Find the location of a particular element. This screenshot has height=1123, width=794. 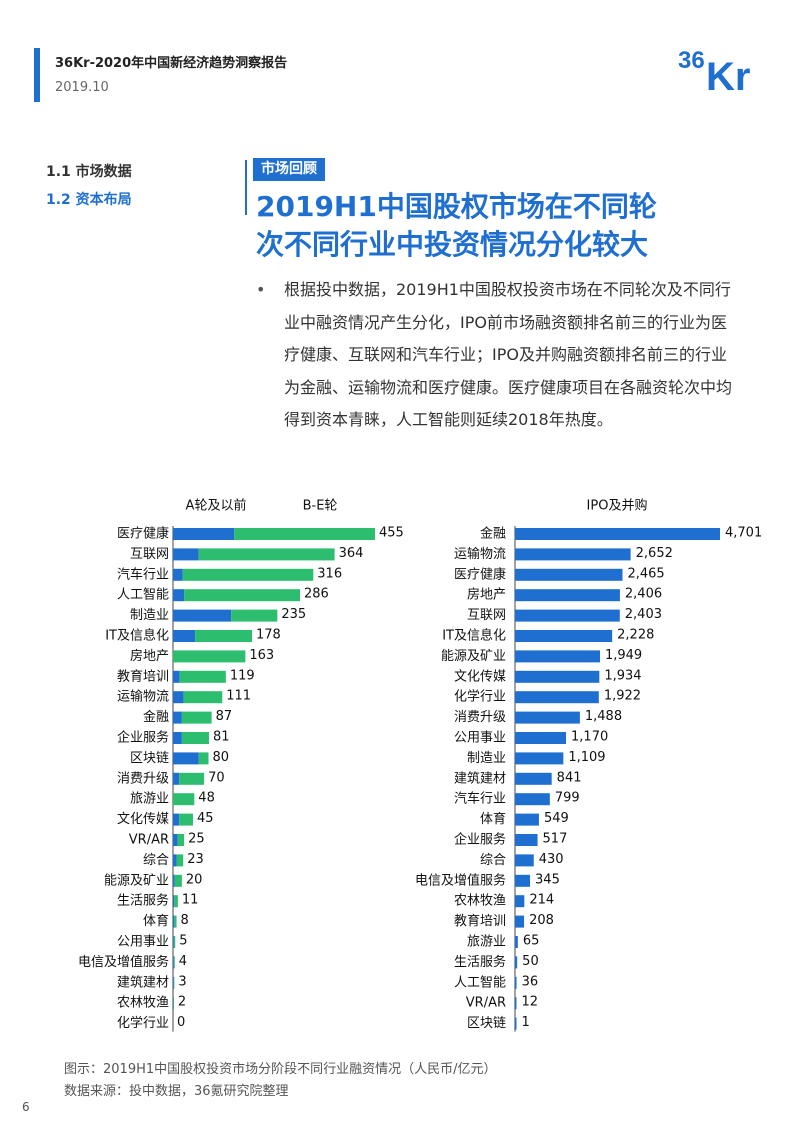

left-total-label: 3 is located at coordinates (182, 981).